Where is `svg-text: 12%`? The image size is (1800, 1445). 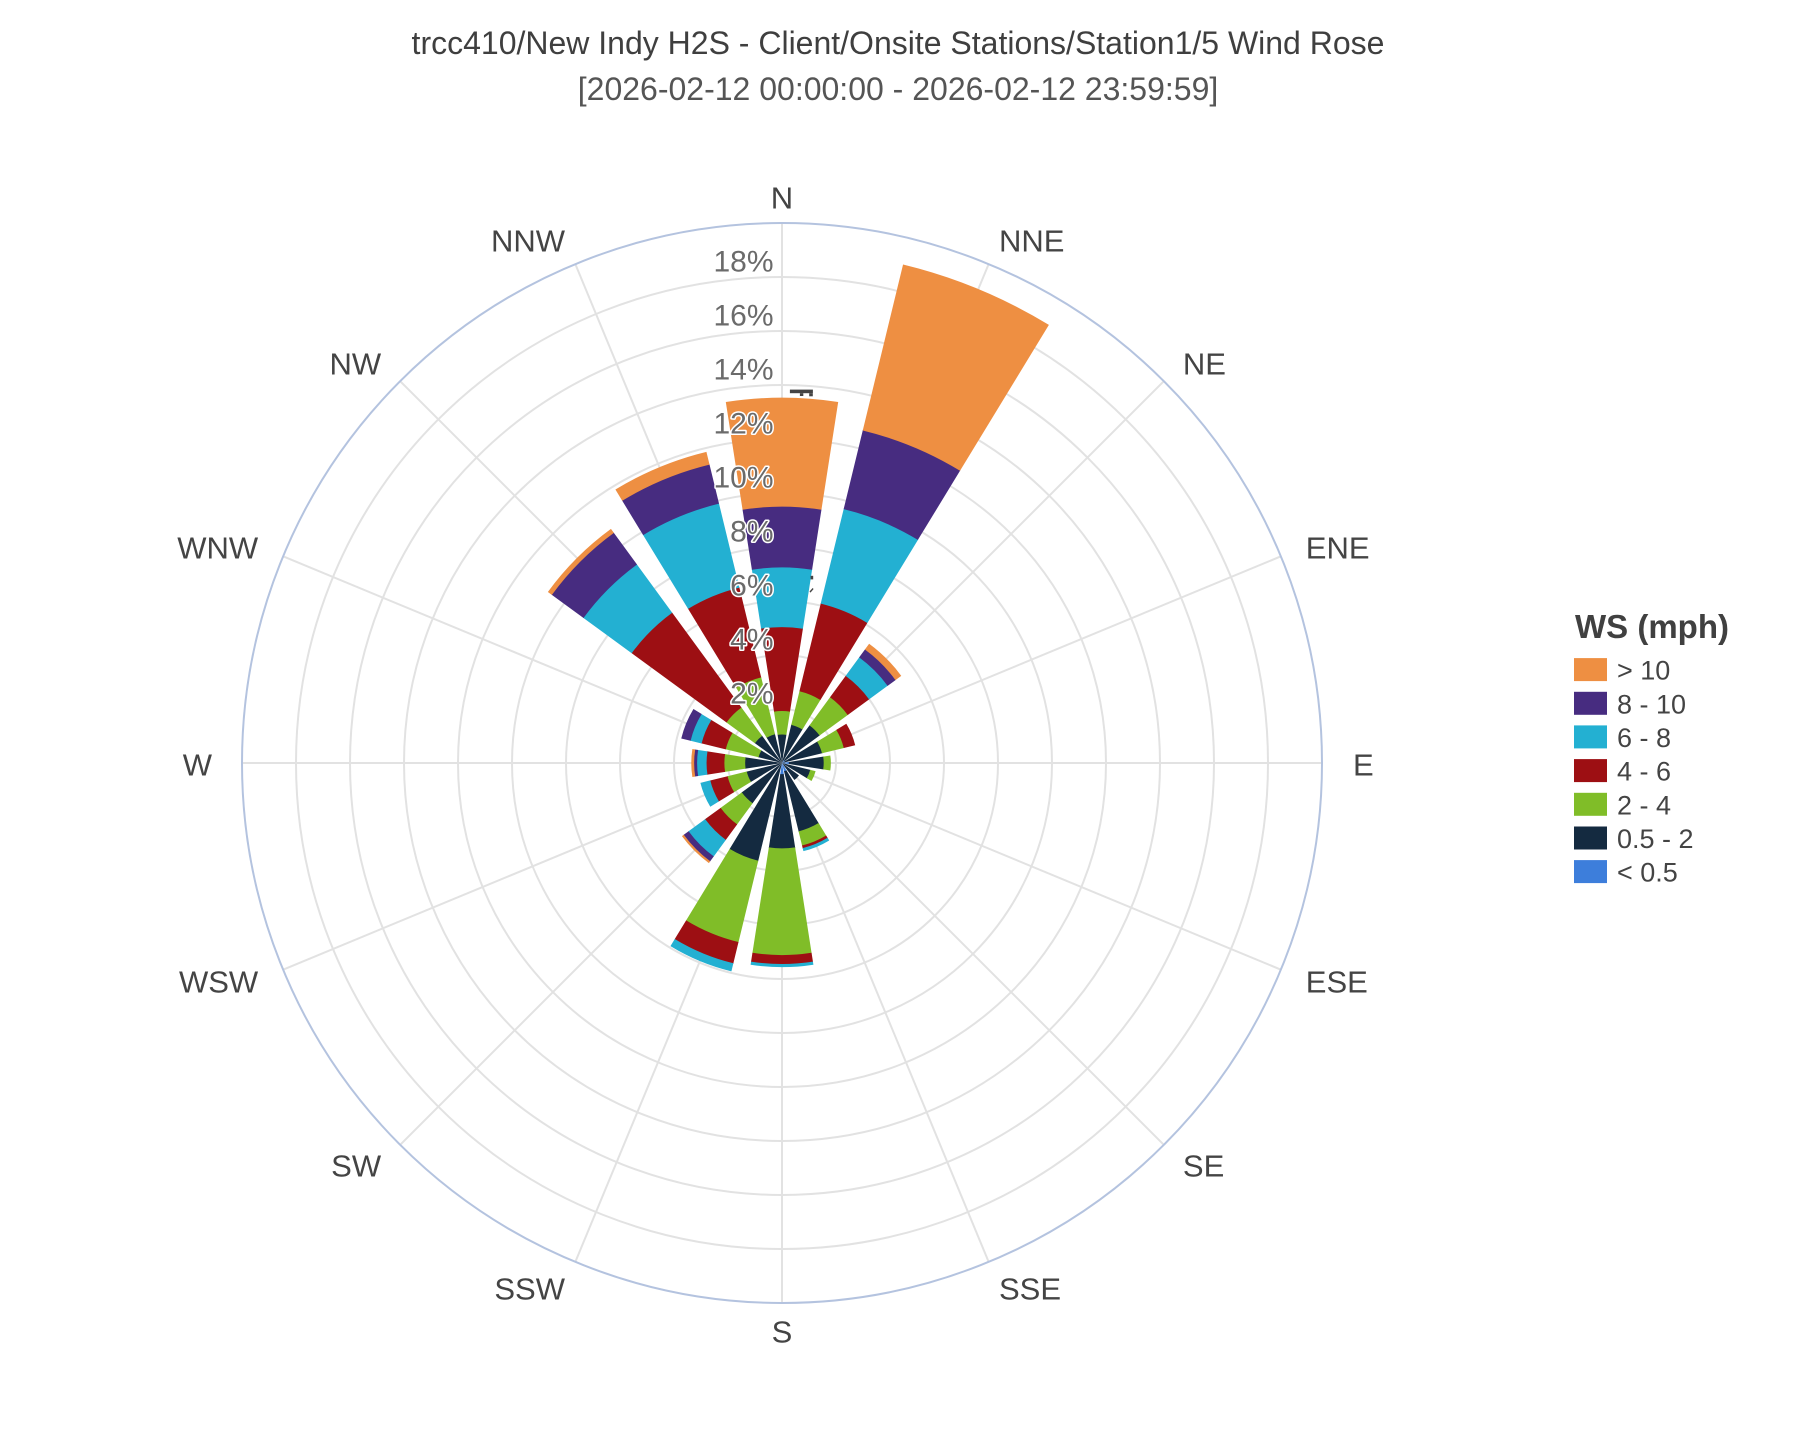 svg-text: 12% is located at coordinates (743, 424).